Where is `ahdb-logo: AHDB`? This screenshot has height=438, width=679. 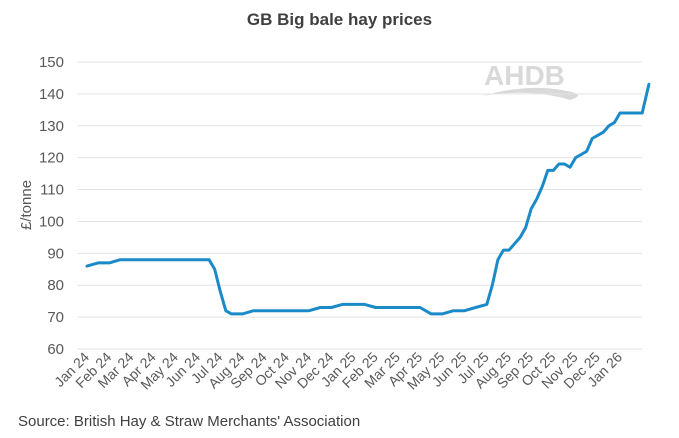
ahdb-logo: AHDB is located at coordinates (530, 80).